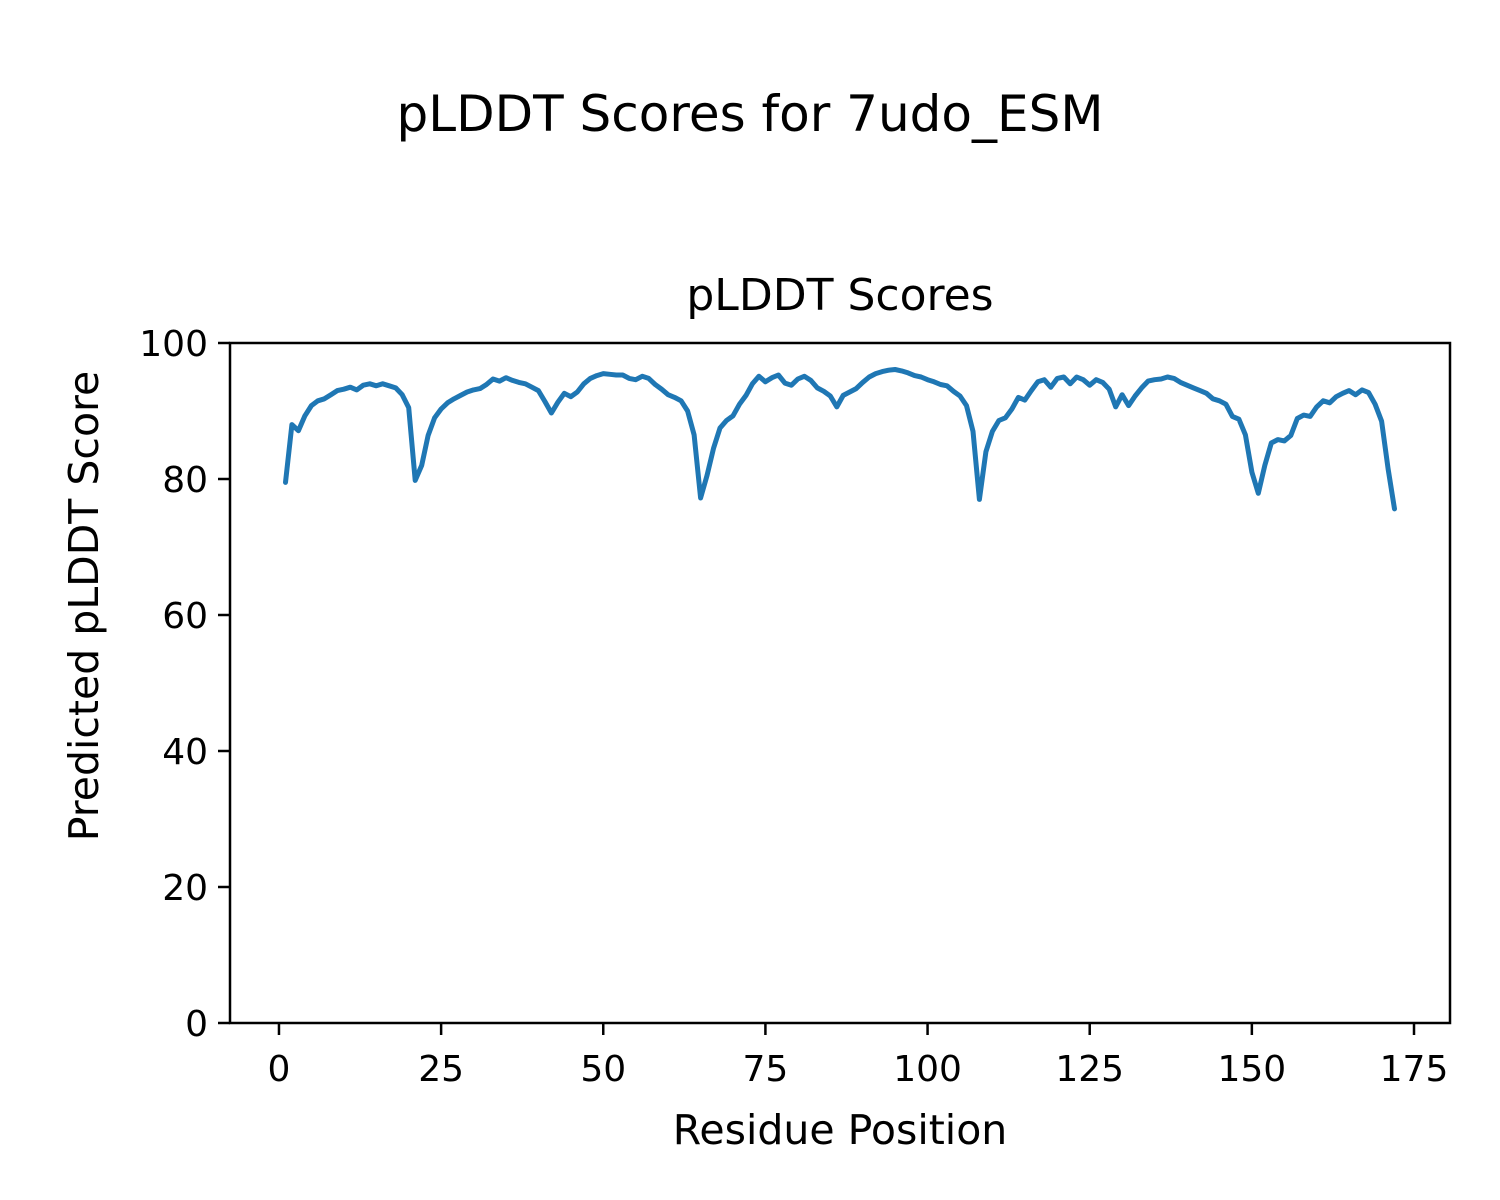 The image size is (1500, 1200). Describe the element at coordinates (766, 1069) in the screenshot. I see `x-tick-label: 75` at that location.